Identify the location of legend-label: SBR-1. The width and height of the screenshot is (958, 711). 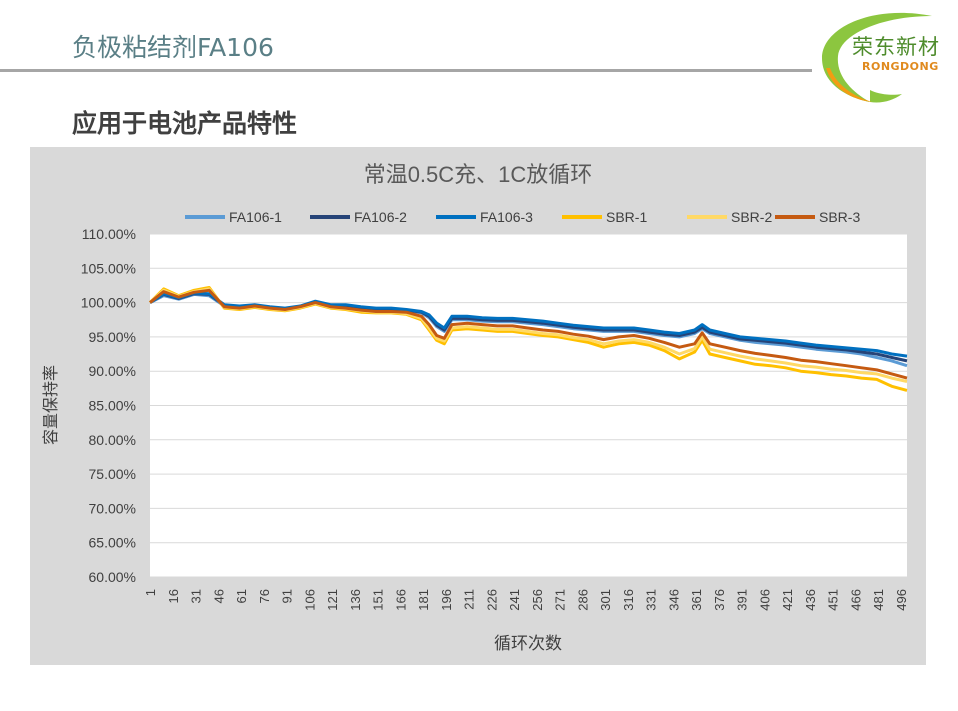
(626, 217).